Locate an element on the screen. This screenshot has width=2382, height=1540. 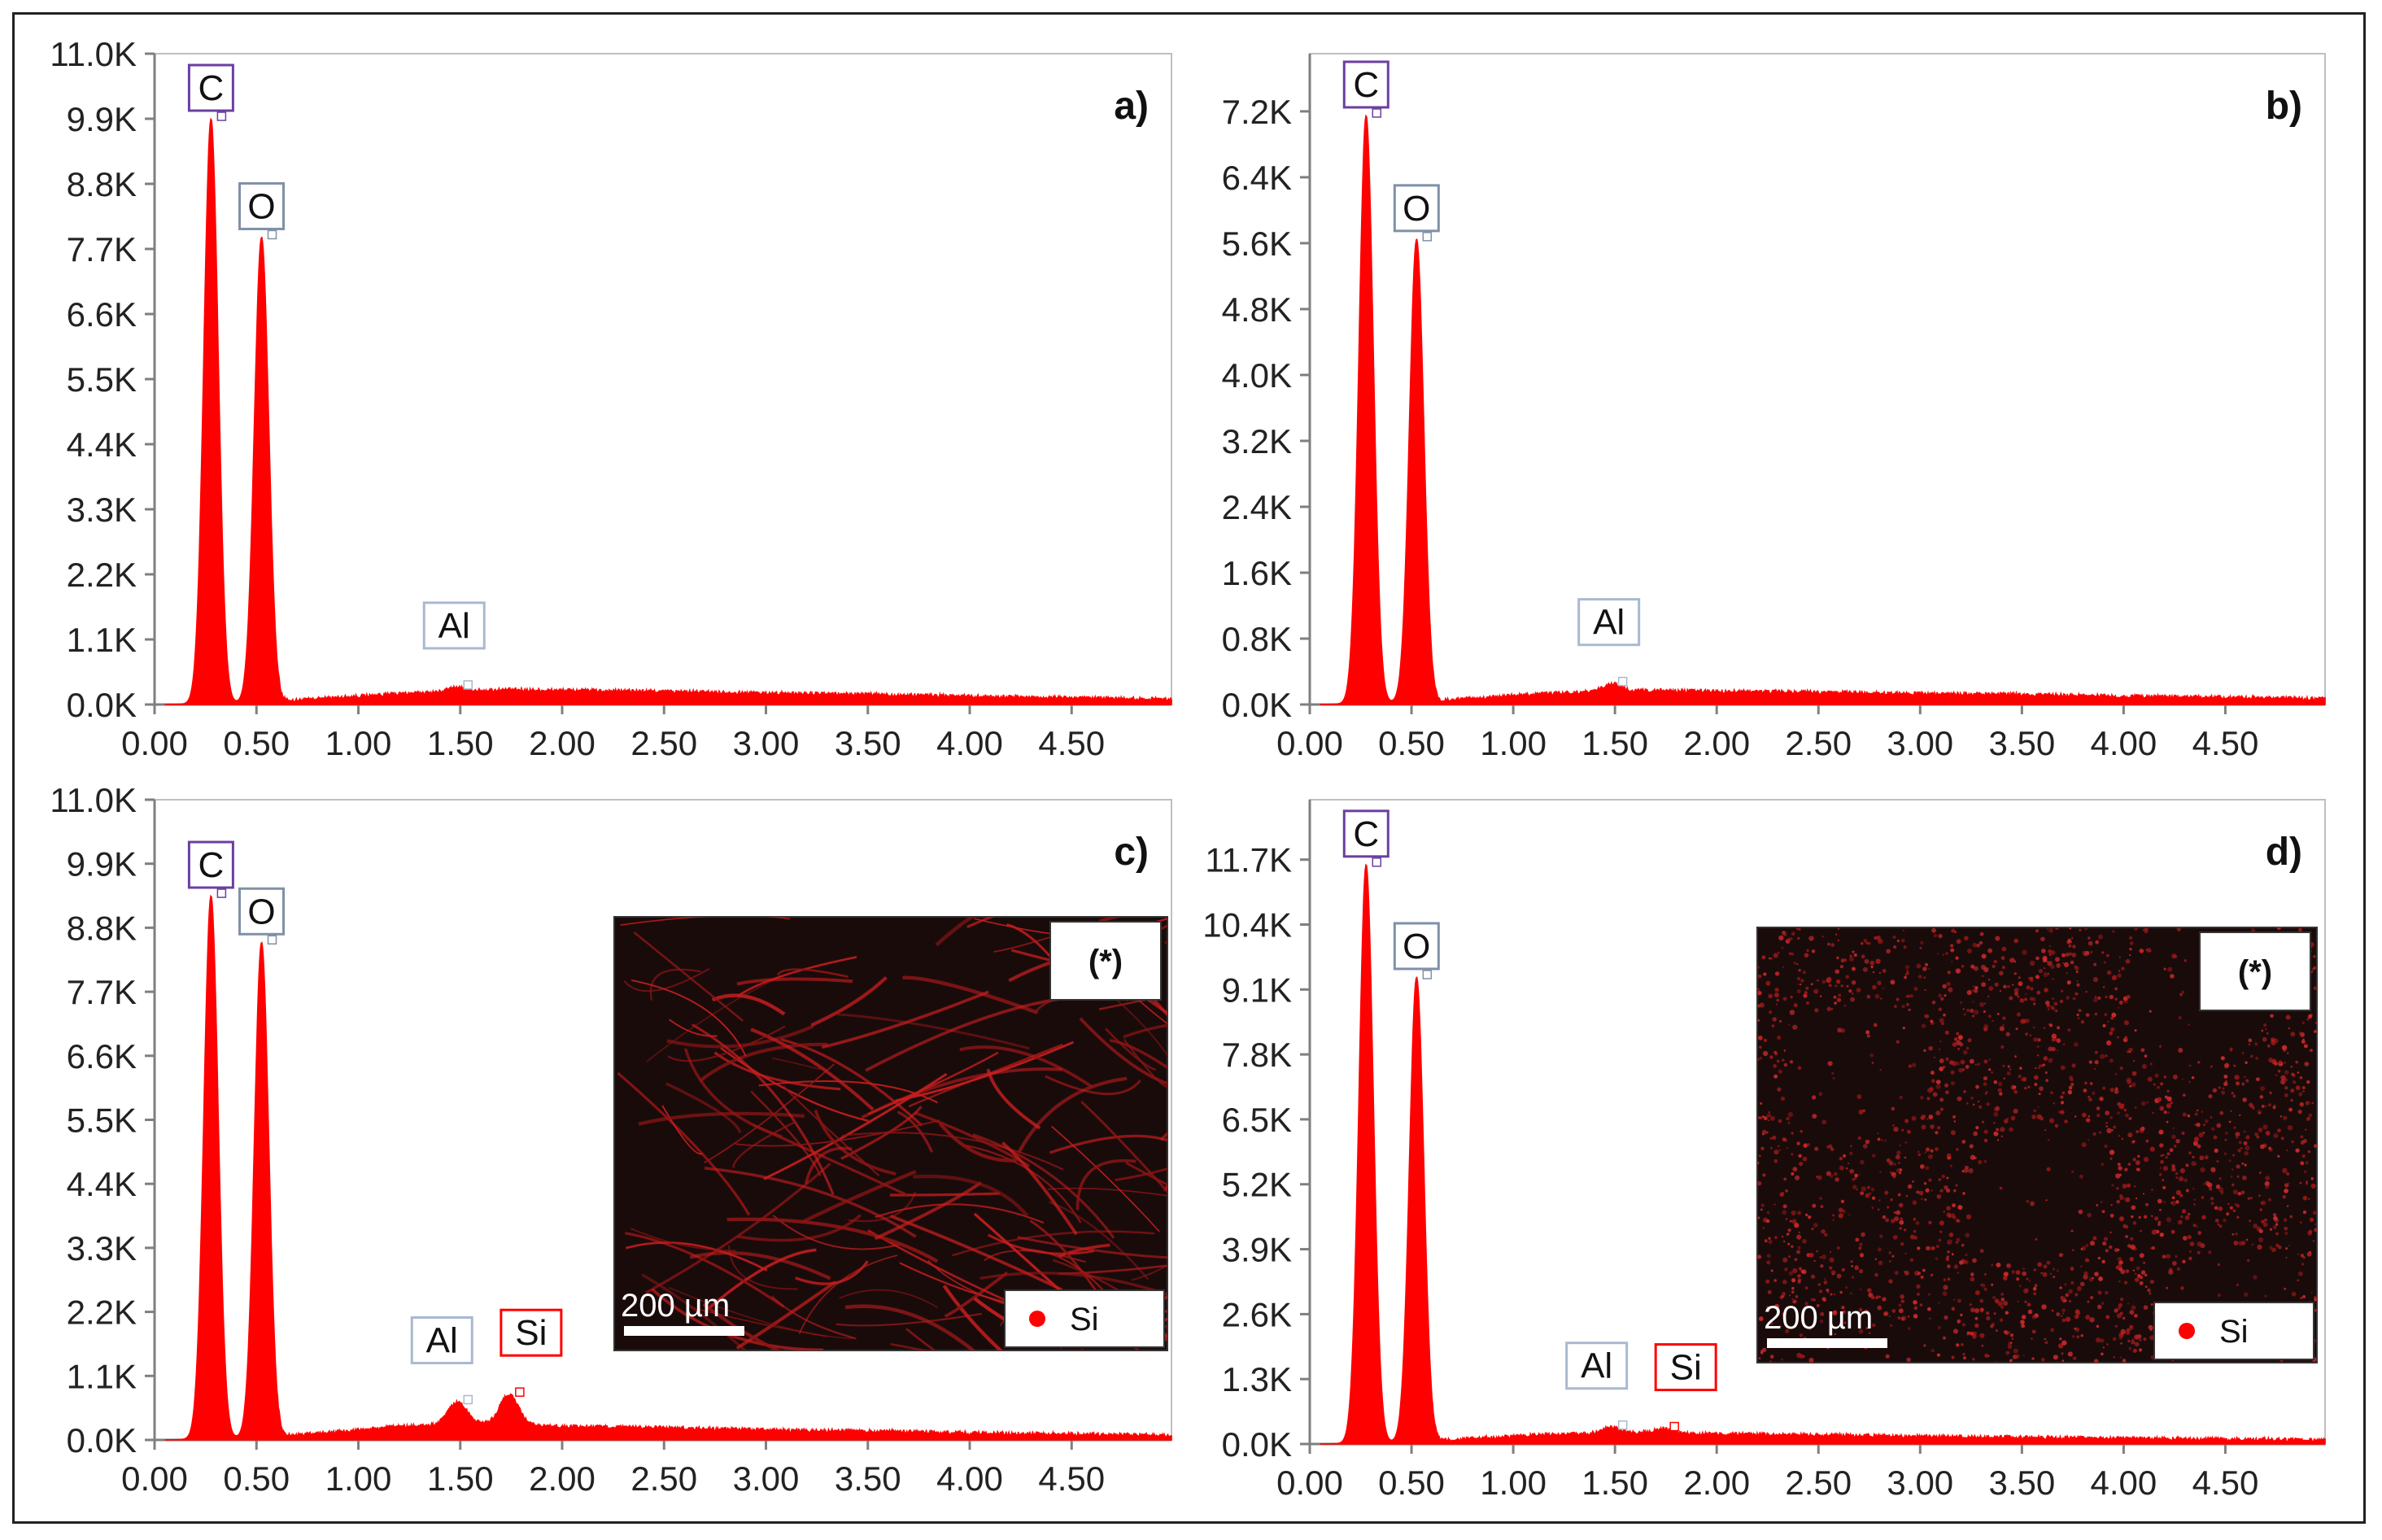
y-tick-label: 6.4K is located at coordinates (1257, 178).